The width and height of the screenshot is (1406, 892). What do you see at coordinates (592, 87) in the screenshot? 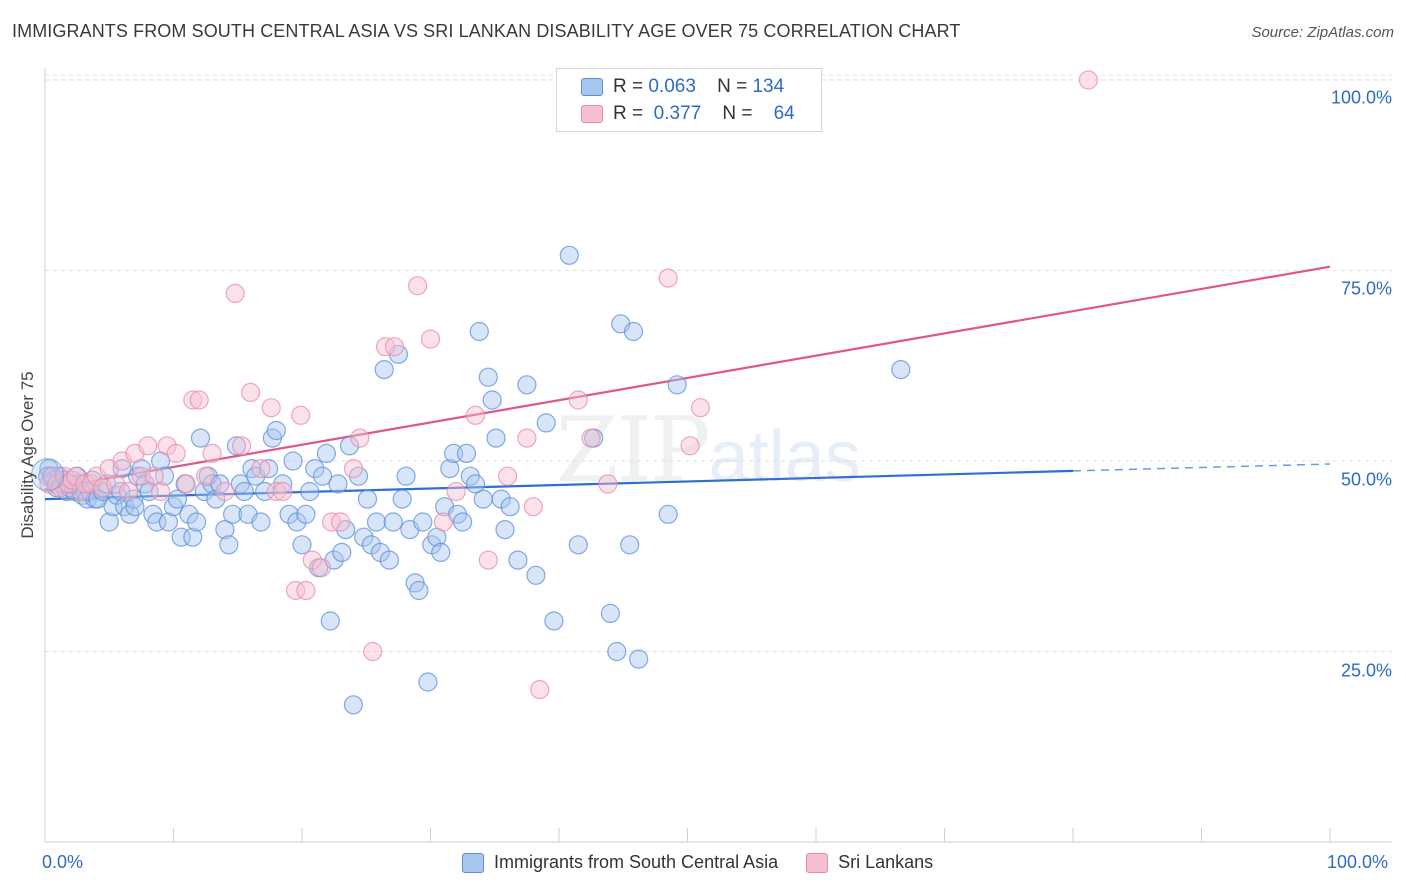
I see `blue-swatch` at bounding box center [592, 87].